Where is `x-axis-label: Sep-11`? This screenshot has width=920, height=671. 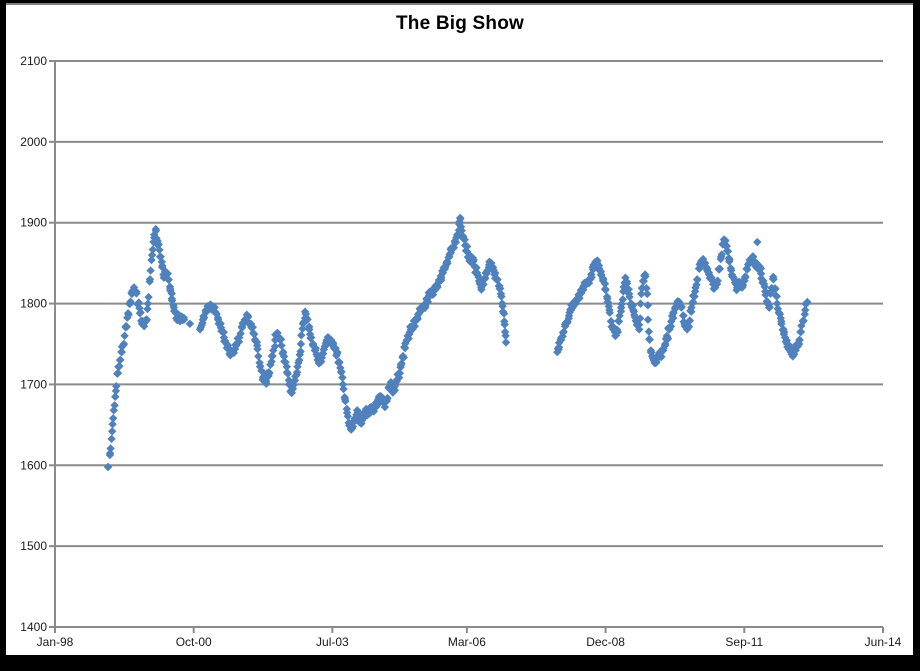
x-axis-label: Sep-11 is located at coordinates (744, 642).